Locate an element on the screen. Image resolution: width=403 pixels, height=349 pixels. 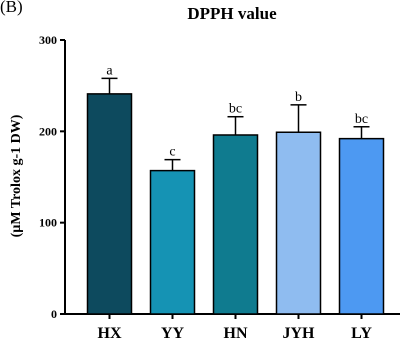
y-tick-label: 200 is located at coordinates (48, 131).